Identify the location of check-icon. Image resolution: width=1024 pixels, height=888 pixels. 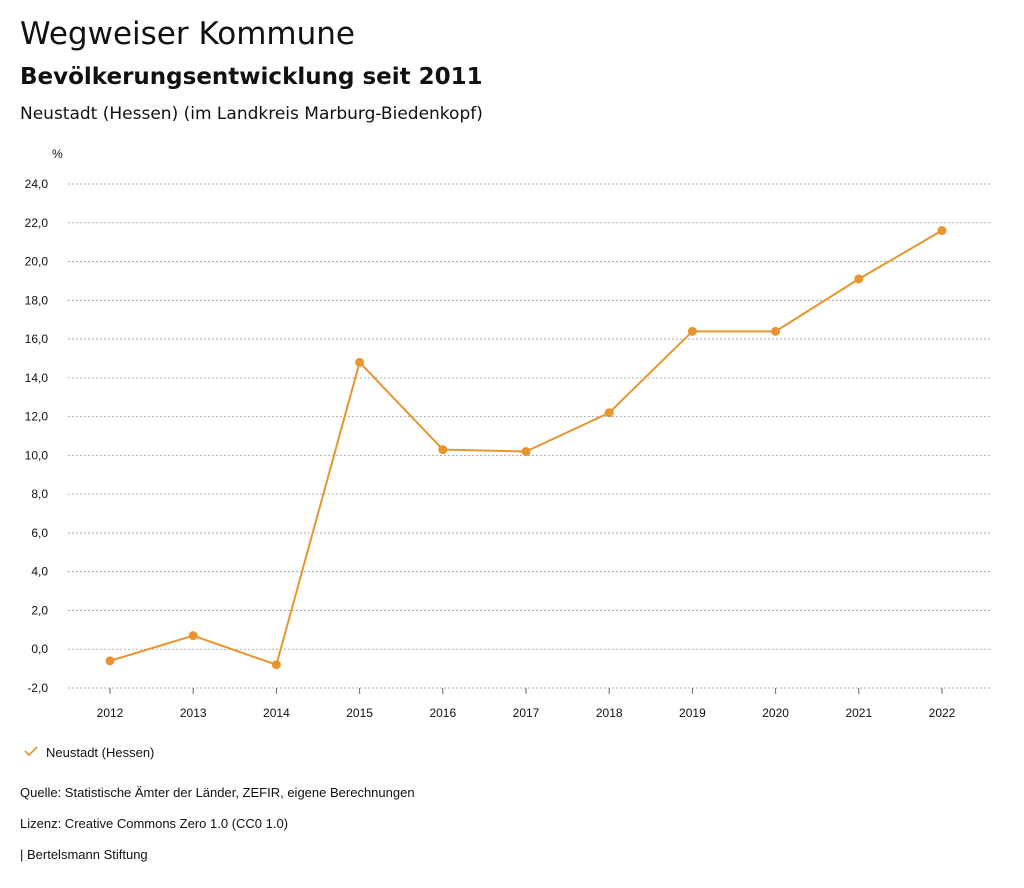
(31, 752).